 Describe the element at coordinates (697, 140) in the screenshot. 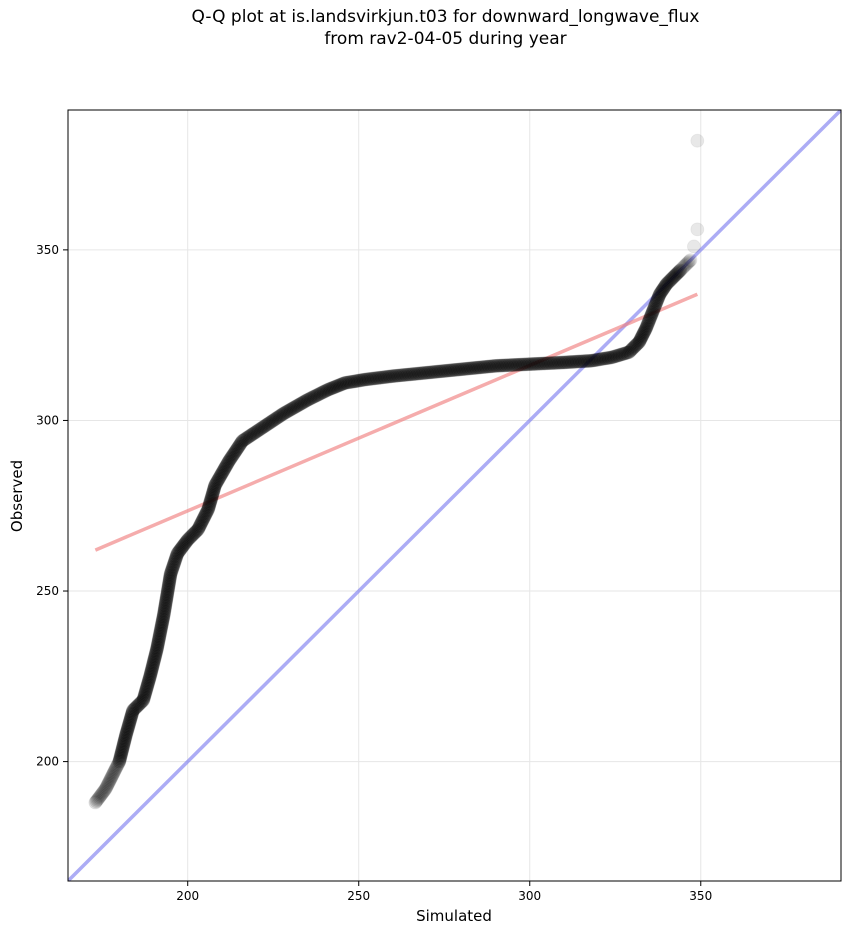

I see `qq-outlier-point` at that location.